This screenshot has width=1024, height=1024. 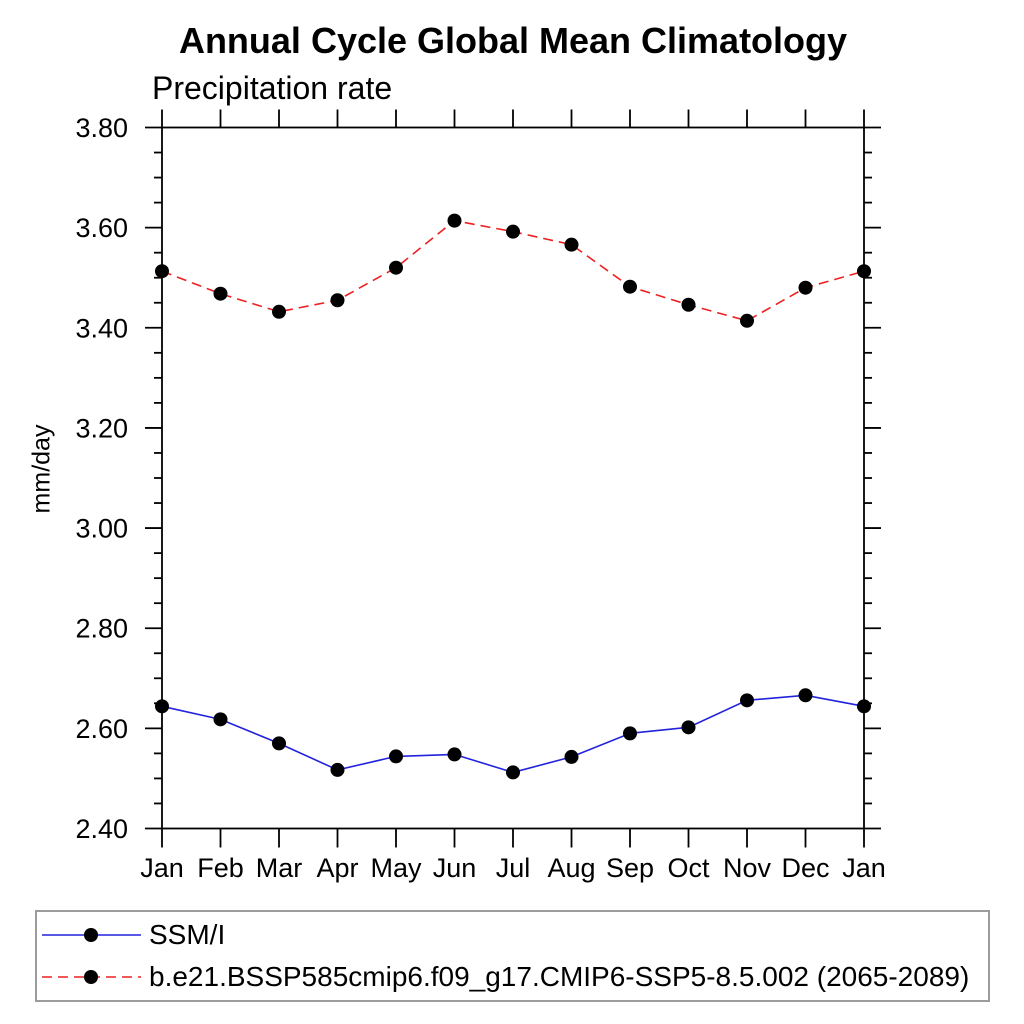 What do you see at coordinates (101, 729) in the screenshot?
I see `y-tick-label: 2.60` at bounding box center [101, 729].